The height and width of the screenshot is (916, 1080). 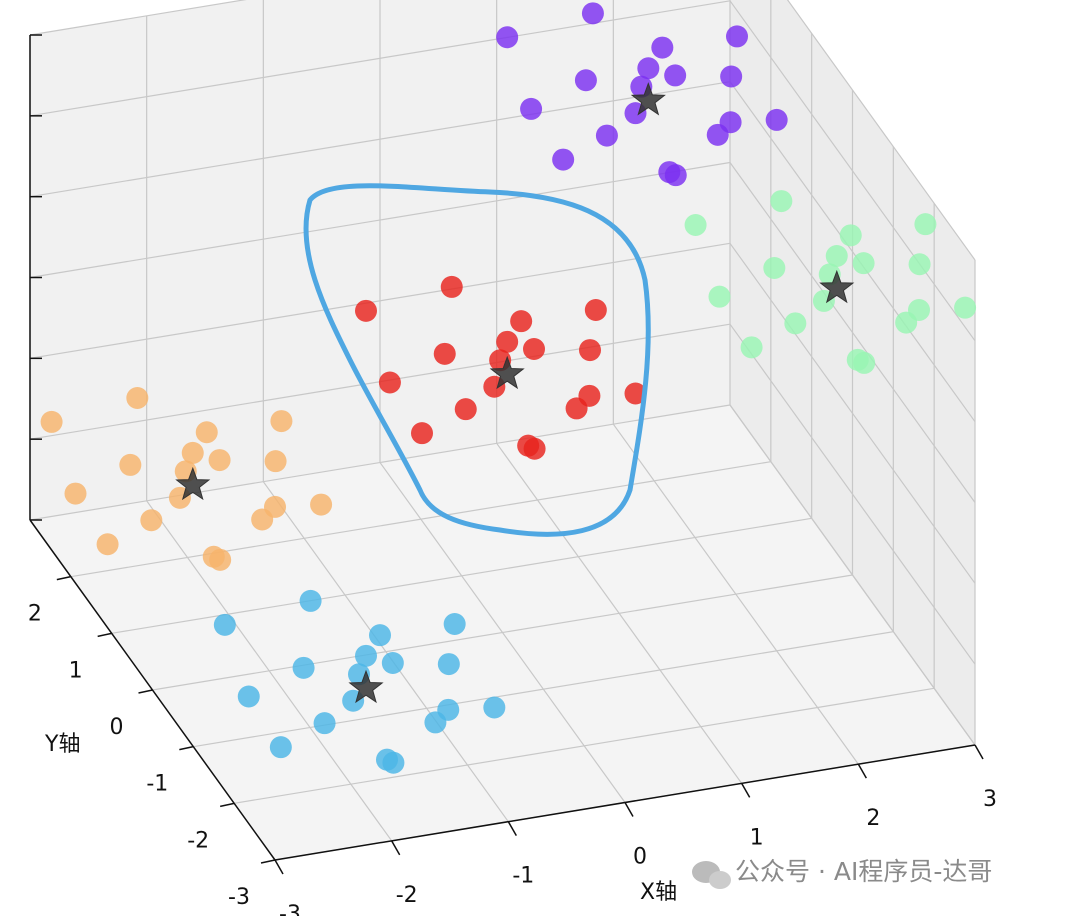 I want to click on x-tick-label: -3, so click(x=290, y=909).